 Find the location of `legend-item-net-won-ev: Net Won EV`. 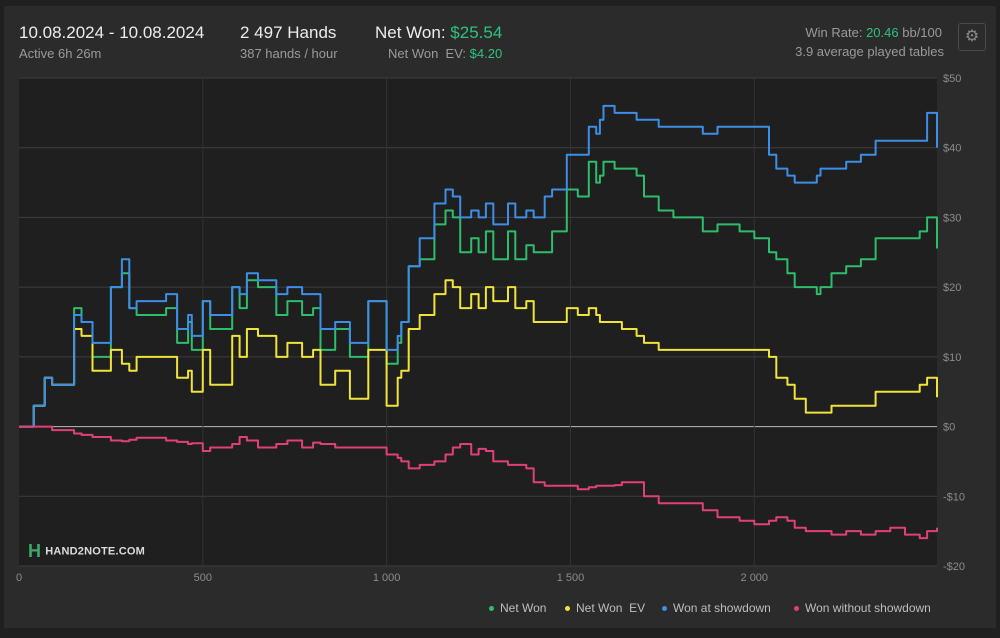

legend-item-net-won-ev: Net Won EV is located at coordinates (605, 608).